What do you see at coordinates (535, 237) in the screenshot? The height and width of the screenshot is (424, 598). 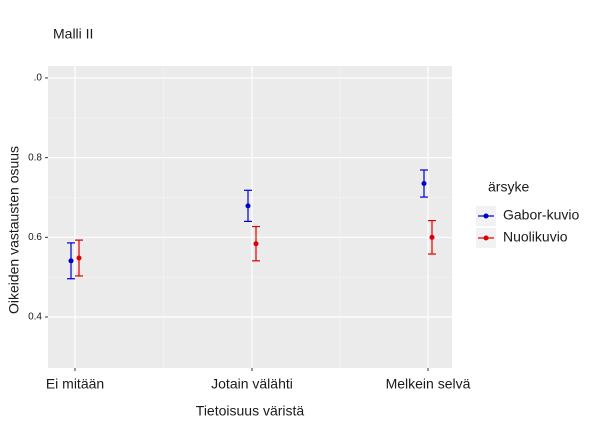 I see `legend-label: Nuolikuvio` at bounding box center [535, 237].